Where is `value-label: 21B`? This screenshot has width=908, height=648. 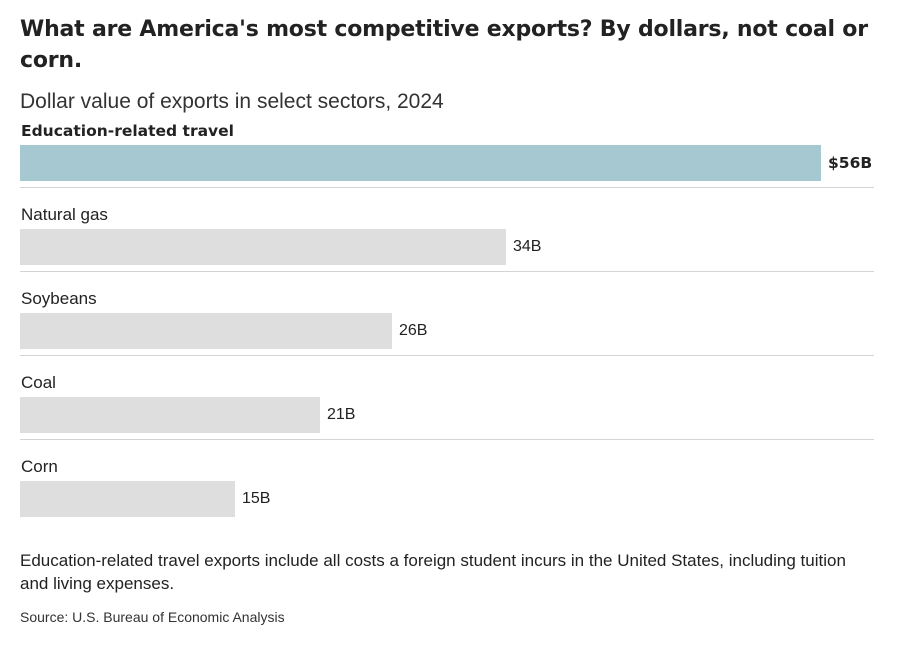
value-label: 21B is located at coordinates (341, 414).